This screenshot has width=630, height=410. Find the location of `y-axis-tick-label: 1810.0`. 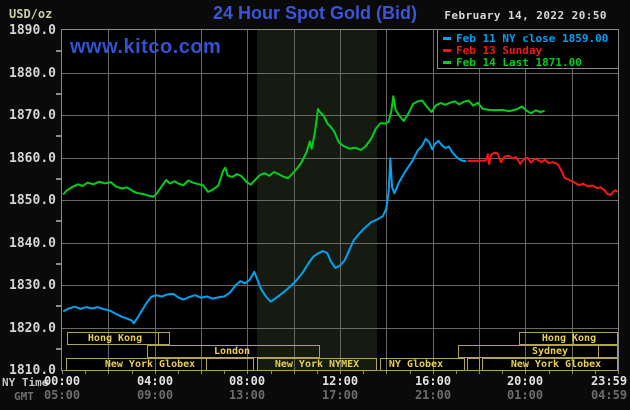

y-axis-tick-label: 1810.0 is located at coordinates (32, 370).